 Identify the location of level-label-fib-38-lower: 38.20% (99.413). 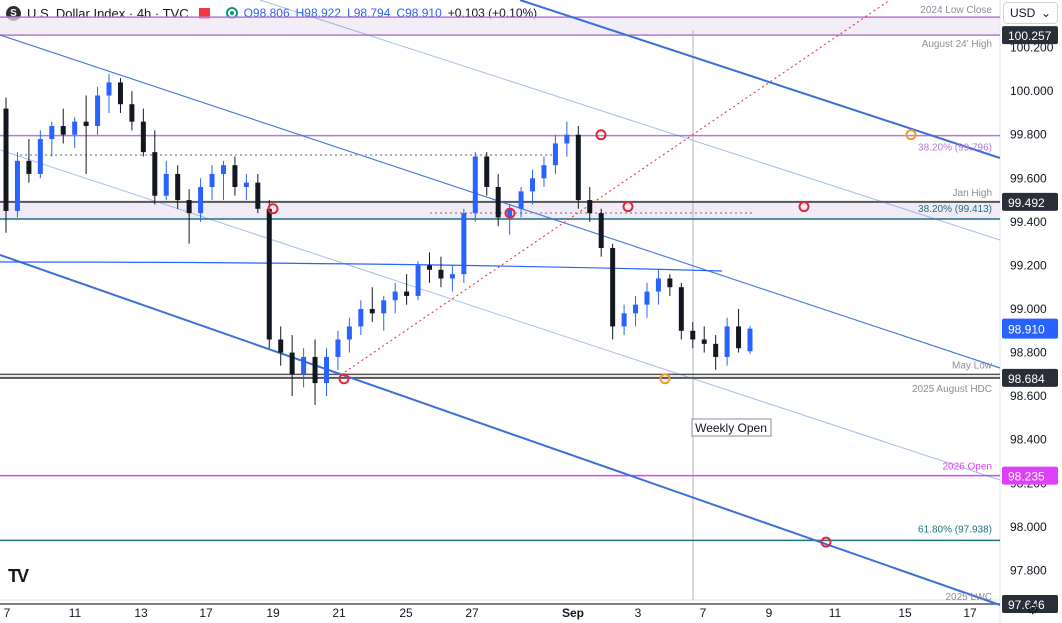
(955, 209).